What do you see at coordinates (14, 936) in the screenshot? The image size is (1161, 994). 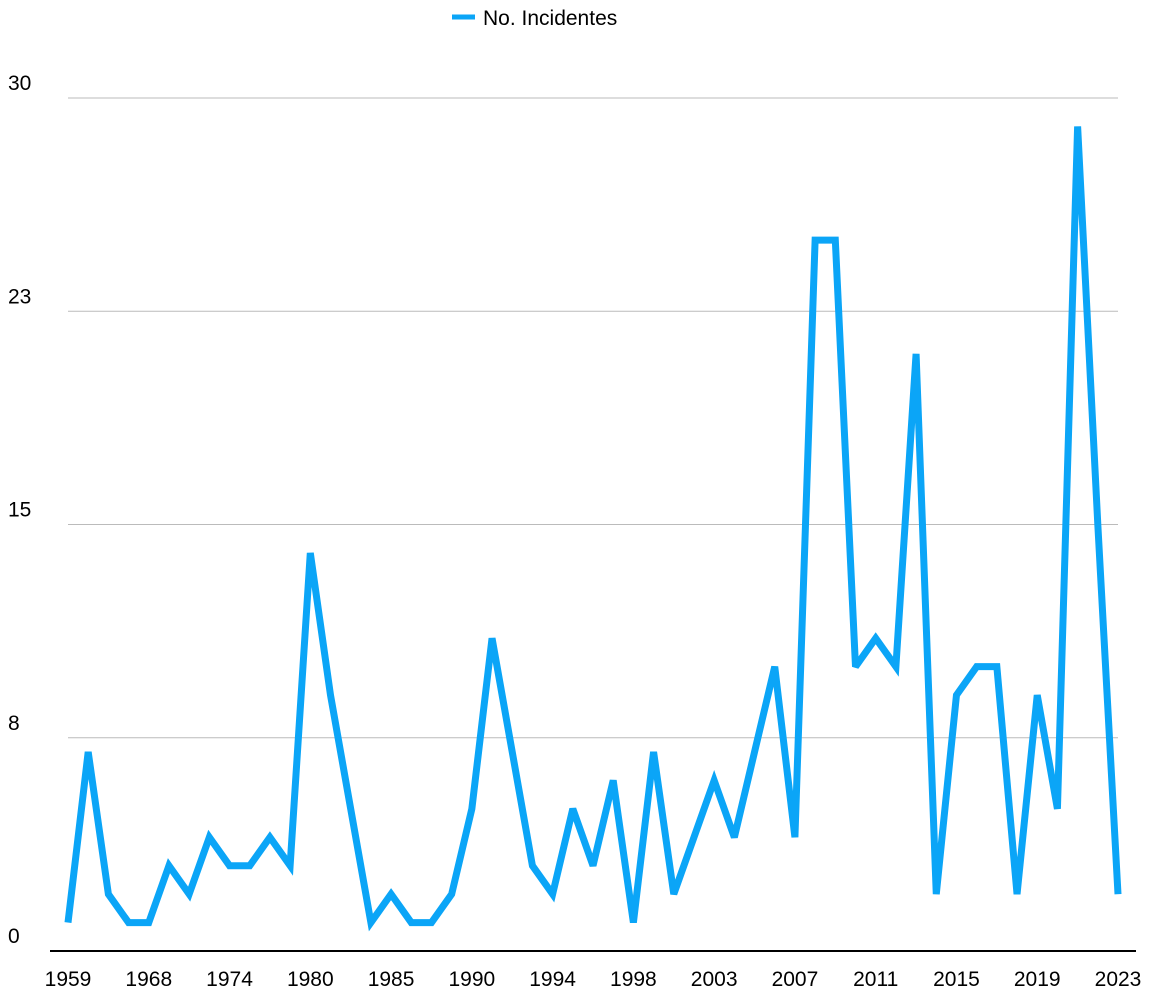 I see `y-tick-label: 0` at bounding box center [14, 936].